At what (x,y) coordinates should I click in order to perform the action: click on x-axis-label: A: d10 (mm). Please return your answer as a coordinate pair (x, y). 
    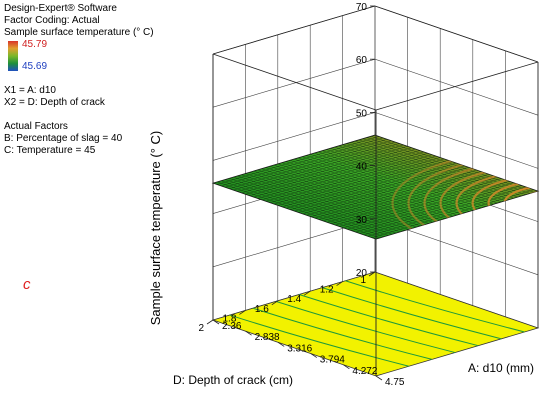
    Looking at the image, I should click on (501, 368).